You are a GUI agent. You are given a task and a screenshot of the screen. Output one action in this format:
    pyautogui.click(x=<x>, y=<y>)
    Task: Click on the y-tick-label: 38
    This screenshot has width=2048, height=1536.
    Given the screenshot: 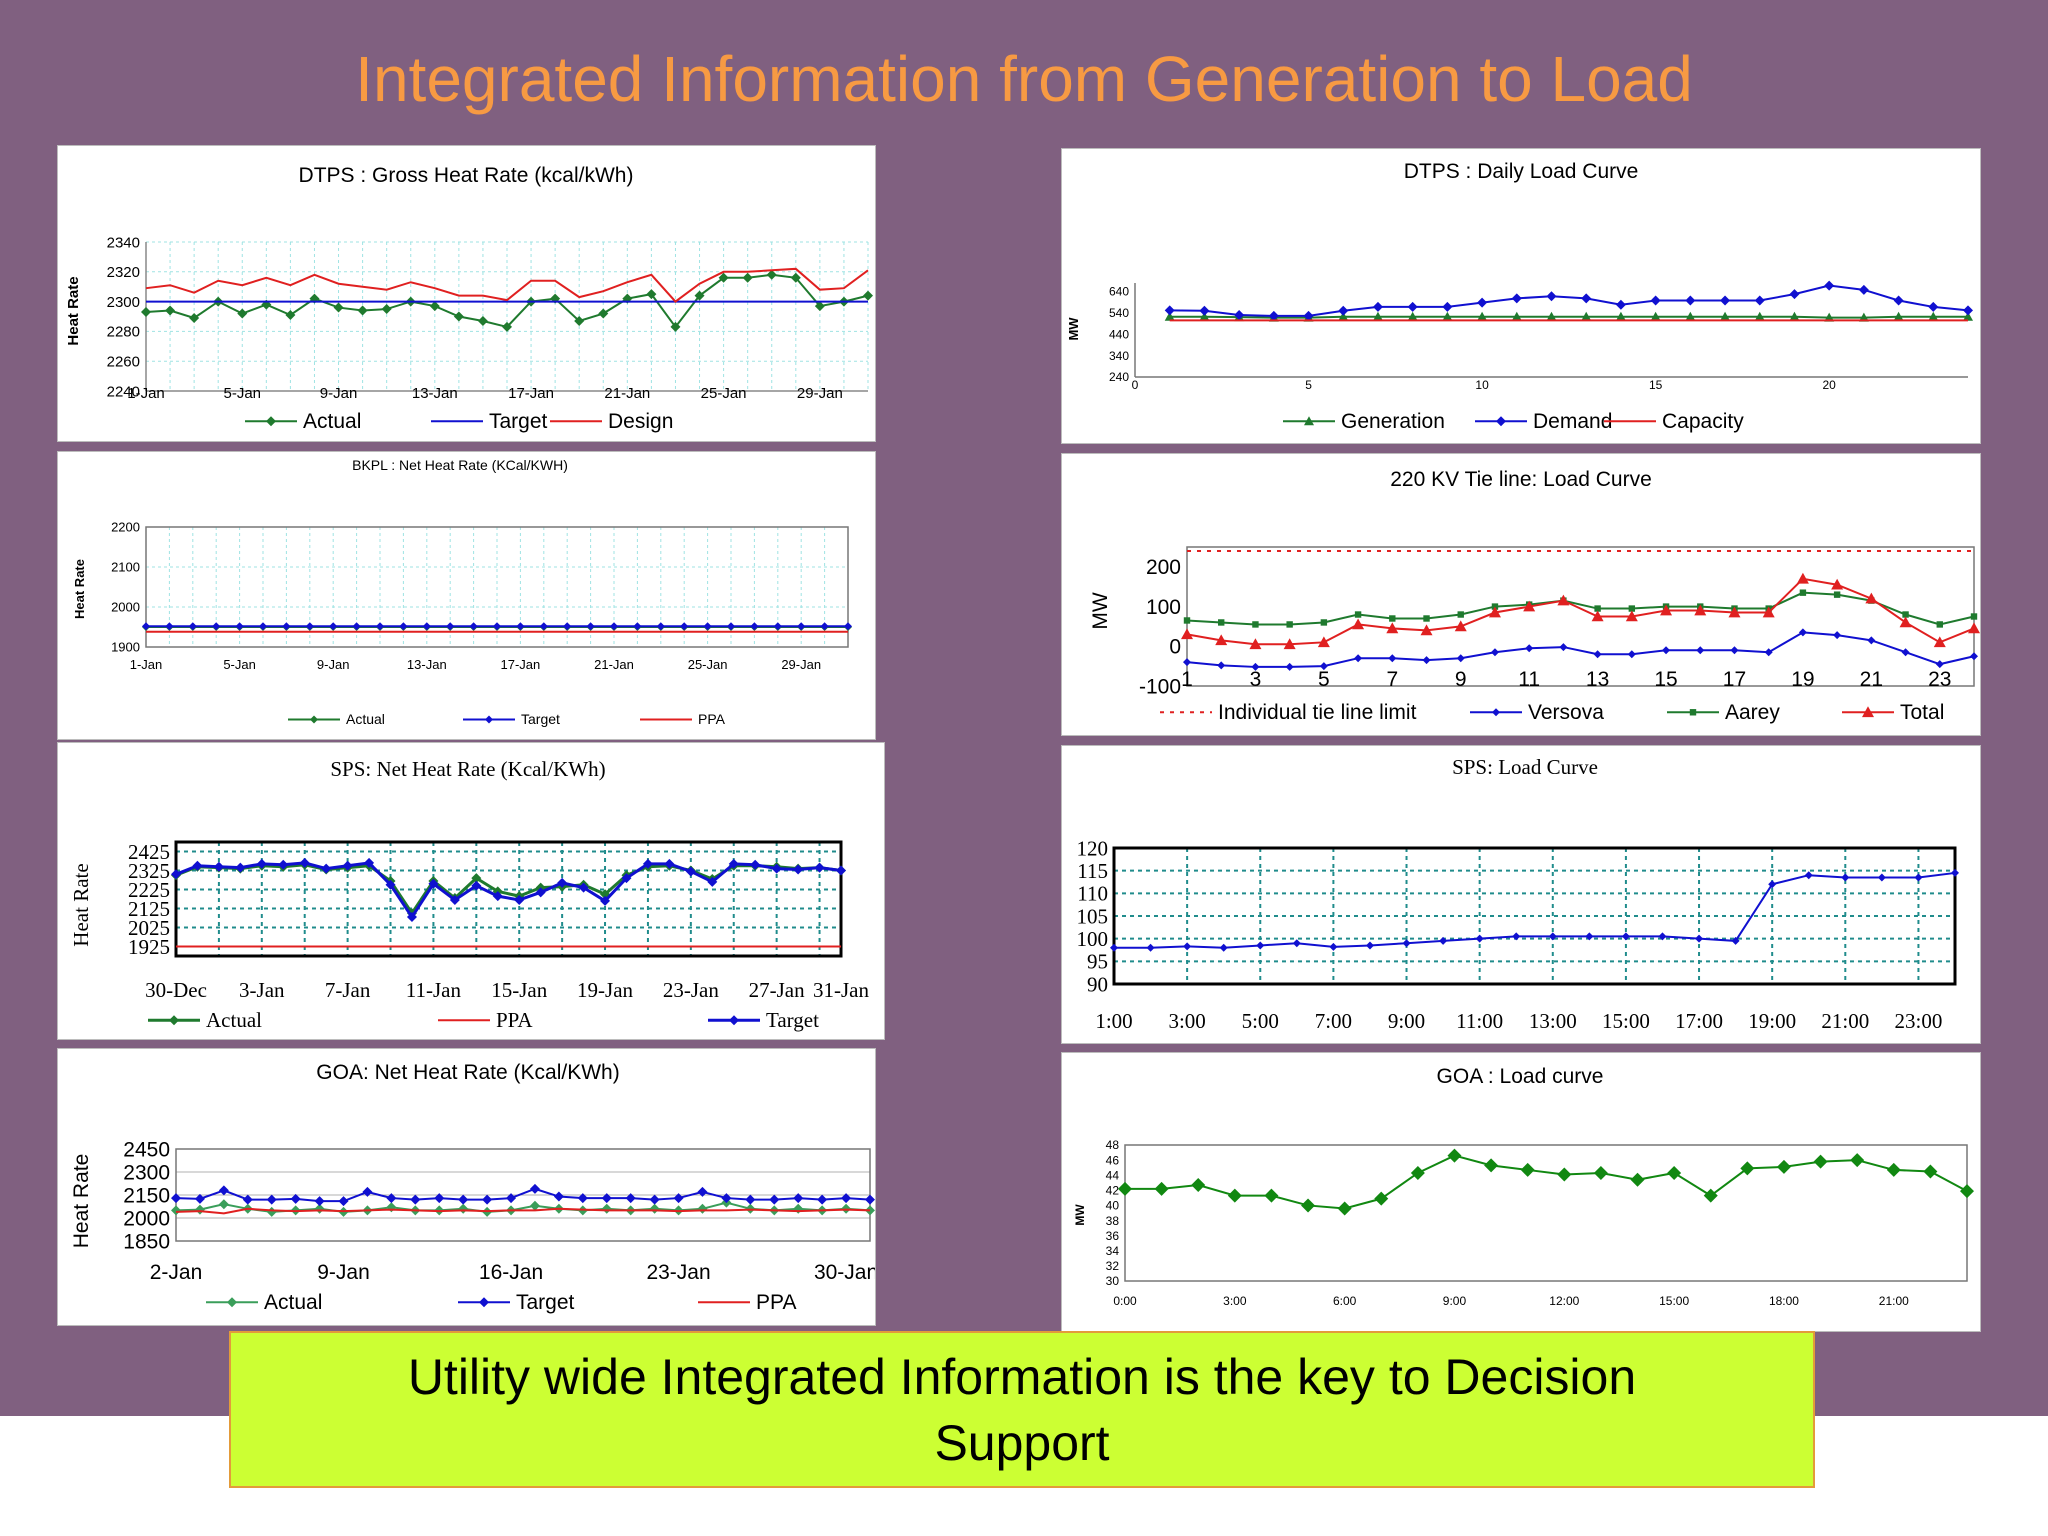 What is the action you would take?
    pyautogui.click(x=1113, y=1221)
    